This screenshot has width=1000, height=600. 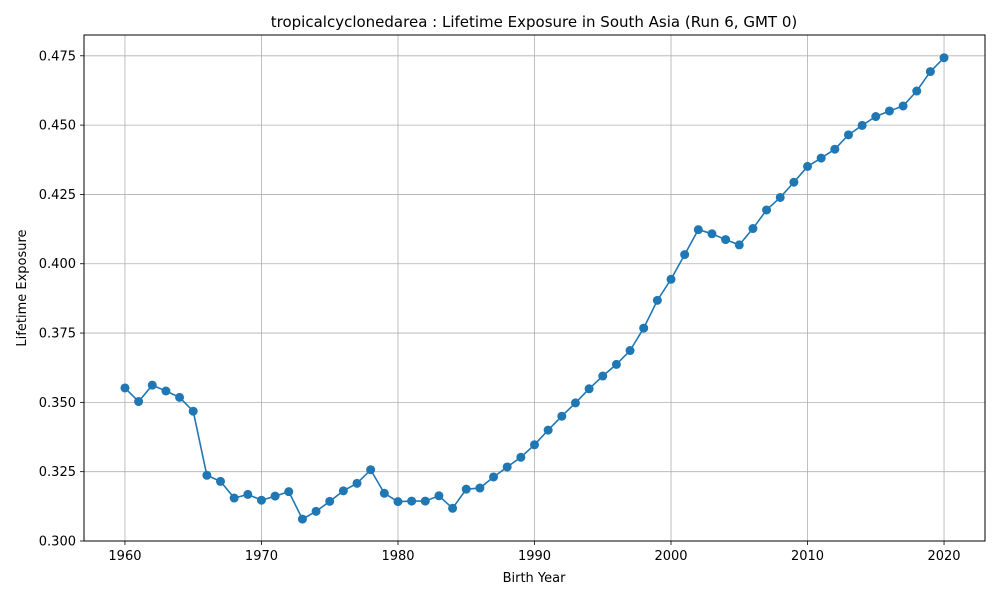 What do you see at coordinates (22, 287) in the screenshot?
I see `y-axis-label: Lifetime Exposure` at bounding box center [22, 287].